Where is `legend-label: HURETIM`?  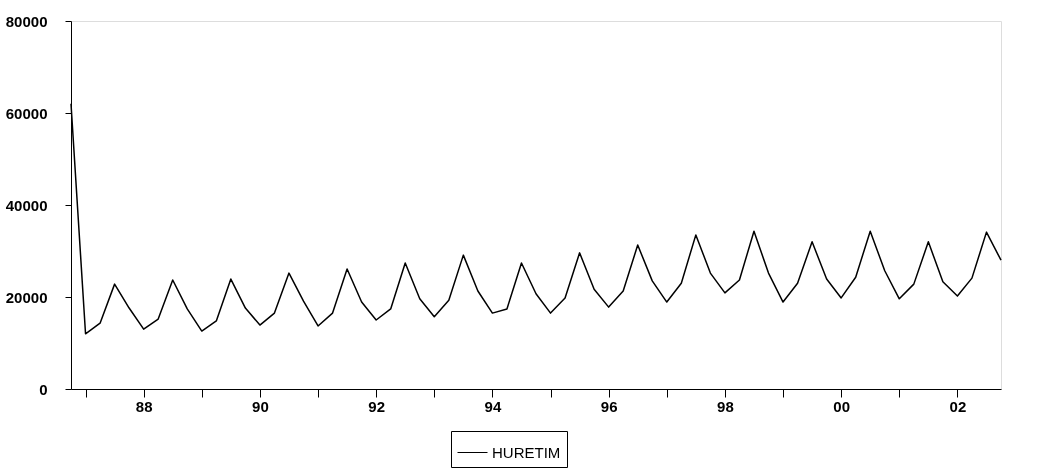 legend-label: HURETIM is located at coordinates (526, 452).